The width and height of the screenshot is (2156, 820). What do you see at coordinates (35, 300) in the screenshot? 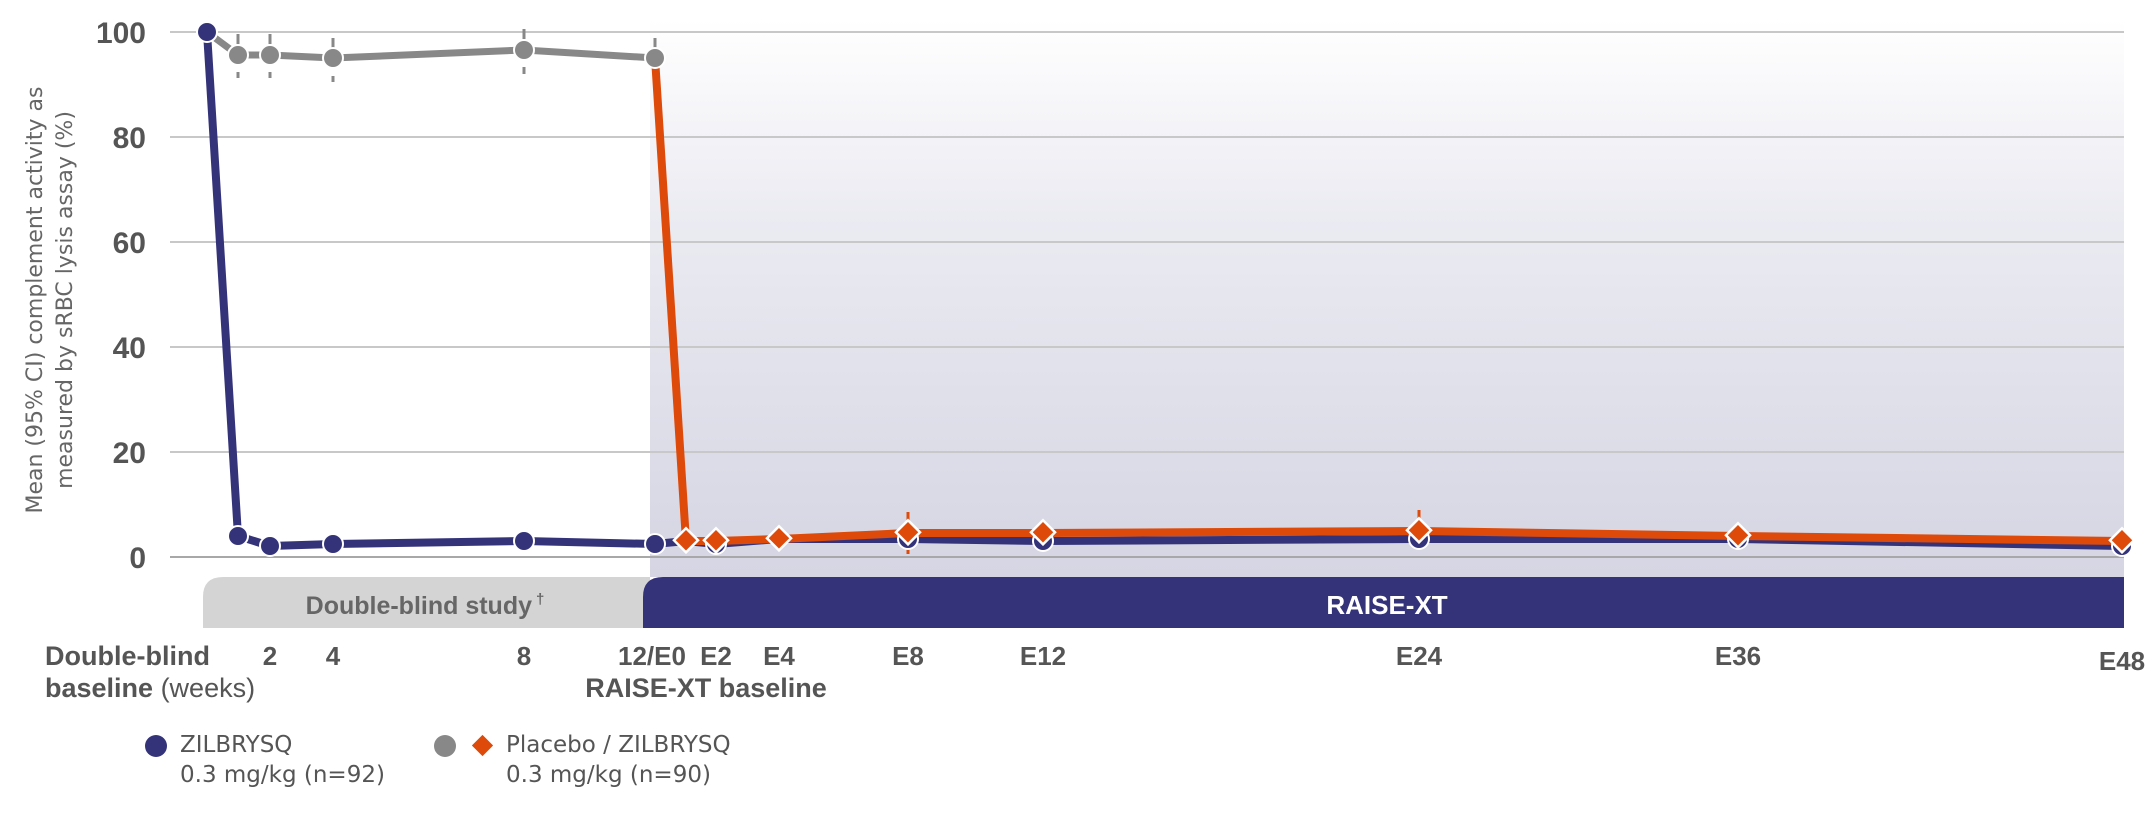
I see `svg-text:Mean (95% CI) complement activ: Mean (95% CI) complement activity as` at bounding box center [35, 300].